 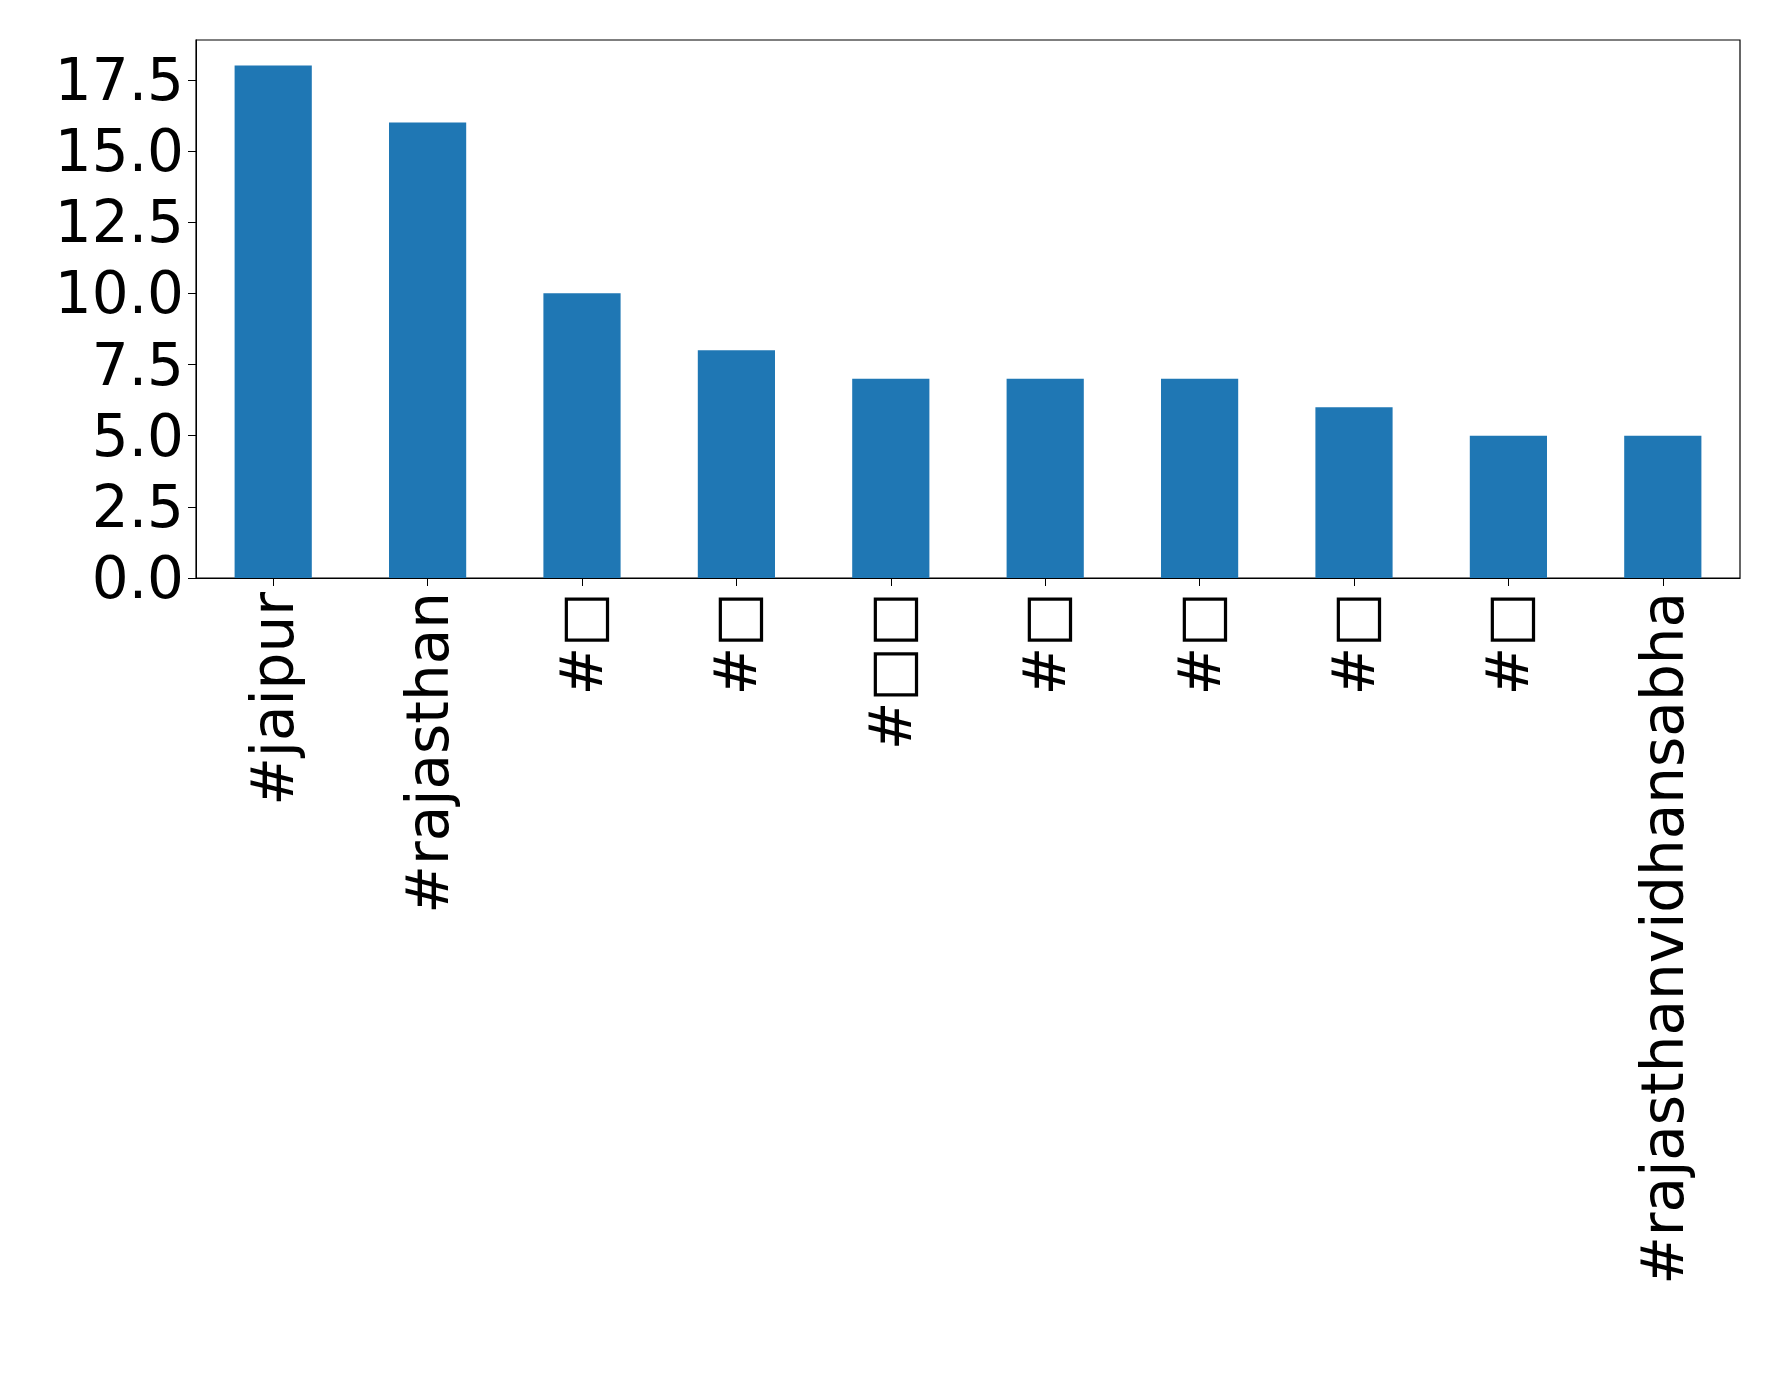 What do you see at coordinates (119, 293) in the screenshot?
I see `y-tick-label: 10.0` at bounding box center [119, 293].